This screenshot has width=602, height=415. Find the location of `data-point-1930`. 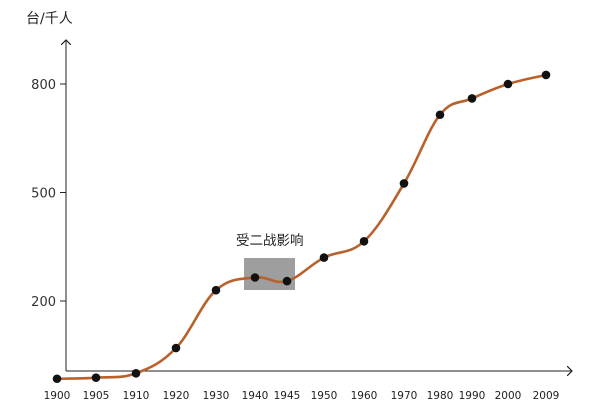

data-point-1930 is located at coordinates (216, 290).